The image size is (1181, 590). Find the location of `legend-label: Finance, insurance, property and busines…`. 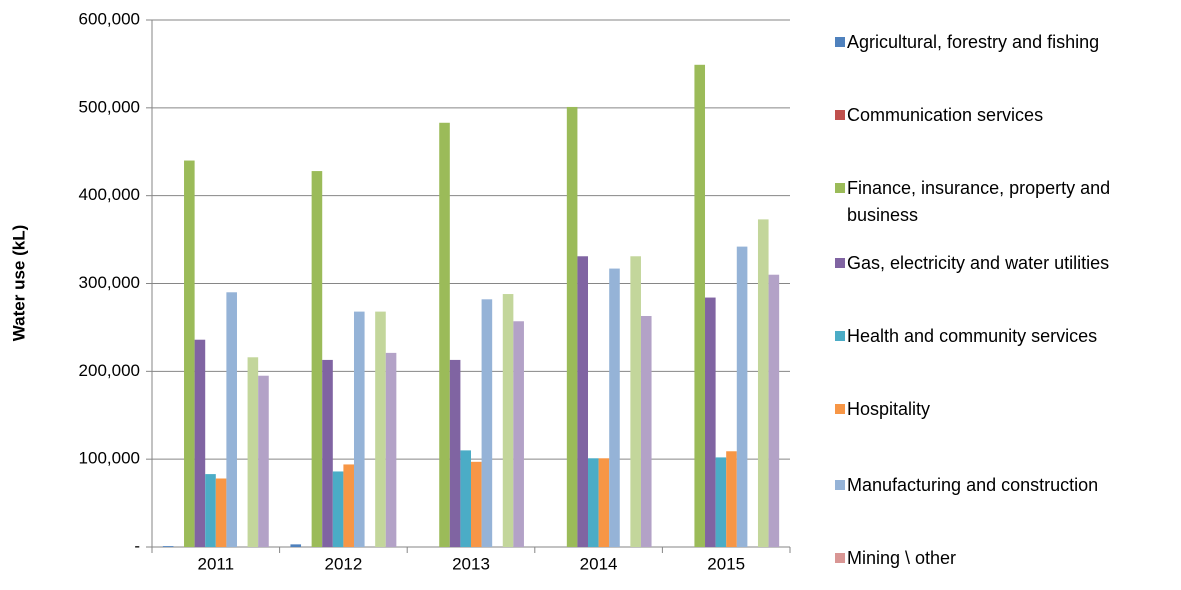

legend-label: Finance, insurance, property and busines… is located at coordinates (979, 201).